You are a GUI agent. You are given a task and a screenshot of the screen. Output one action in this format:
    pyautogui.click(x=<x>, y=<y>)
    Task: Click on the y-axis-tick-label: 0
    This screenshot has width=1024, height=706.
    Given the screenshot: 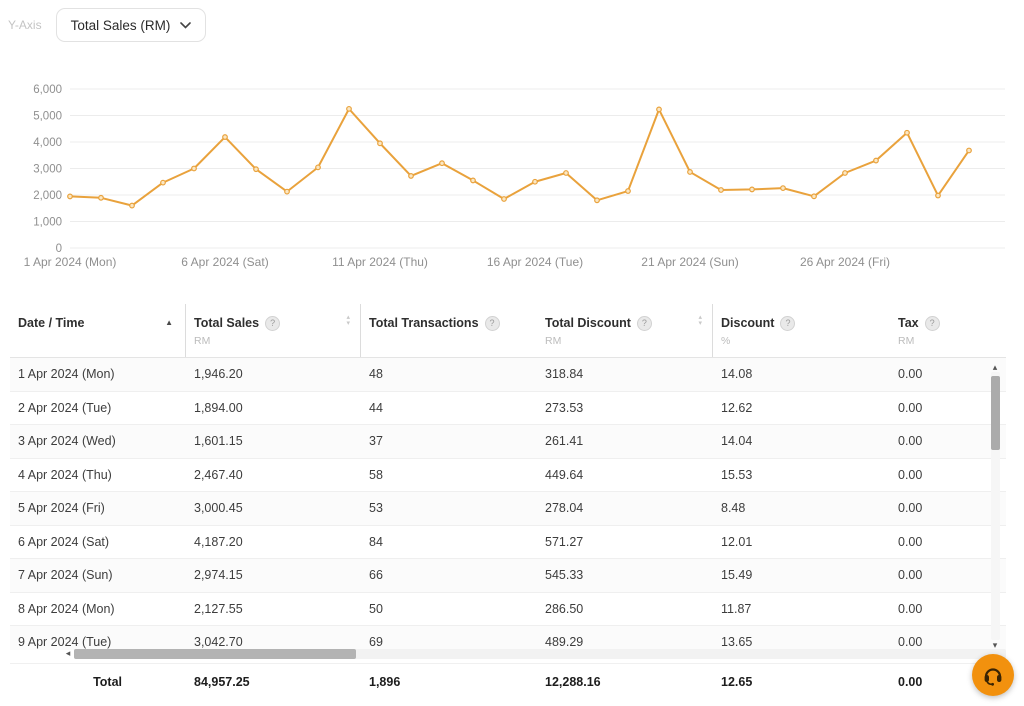 What is the action you would take?
    pyautogui.click(x=59, y=249)
    